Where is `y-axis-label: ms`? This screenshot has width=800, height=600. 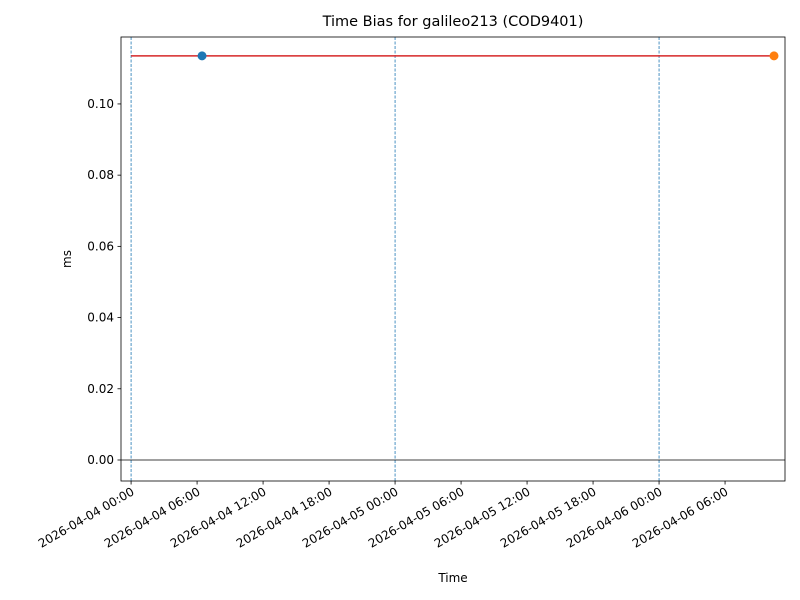 y-axis-label: ms is located at coordinates (67, 259).